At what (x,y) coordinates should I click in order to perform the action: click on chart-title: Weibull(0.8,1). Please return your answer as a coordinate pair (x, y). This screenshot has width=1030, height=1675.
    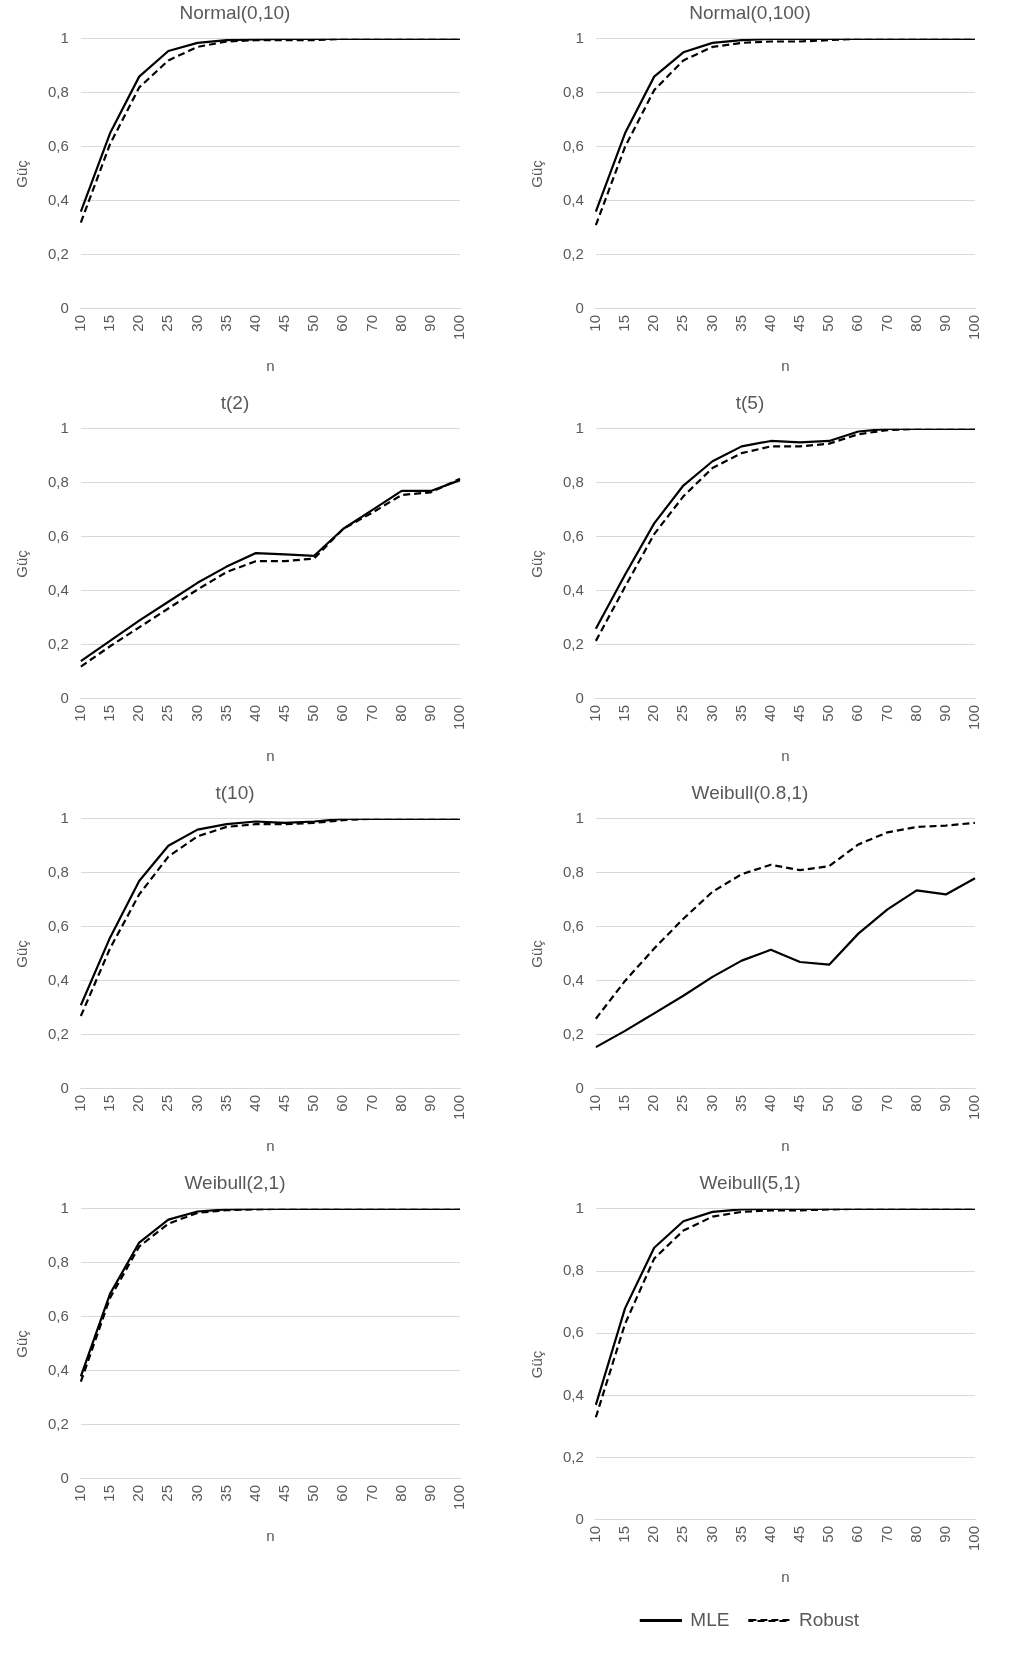
    Looking at the image, I should click on (750, 792).